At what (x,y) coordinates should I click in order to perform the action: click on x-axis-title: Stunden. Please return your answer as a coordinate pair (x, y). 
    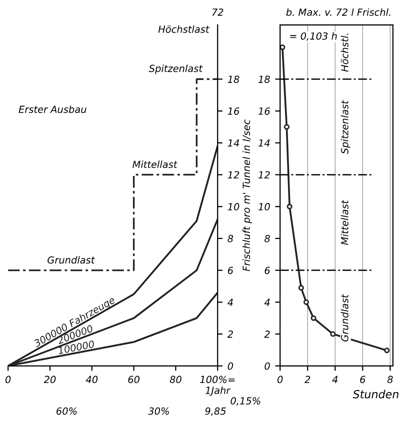
    Looking at the image, I should click on (375, 394).